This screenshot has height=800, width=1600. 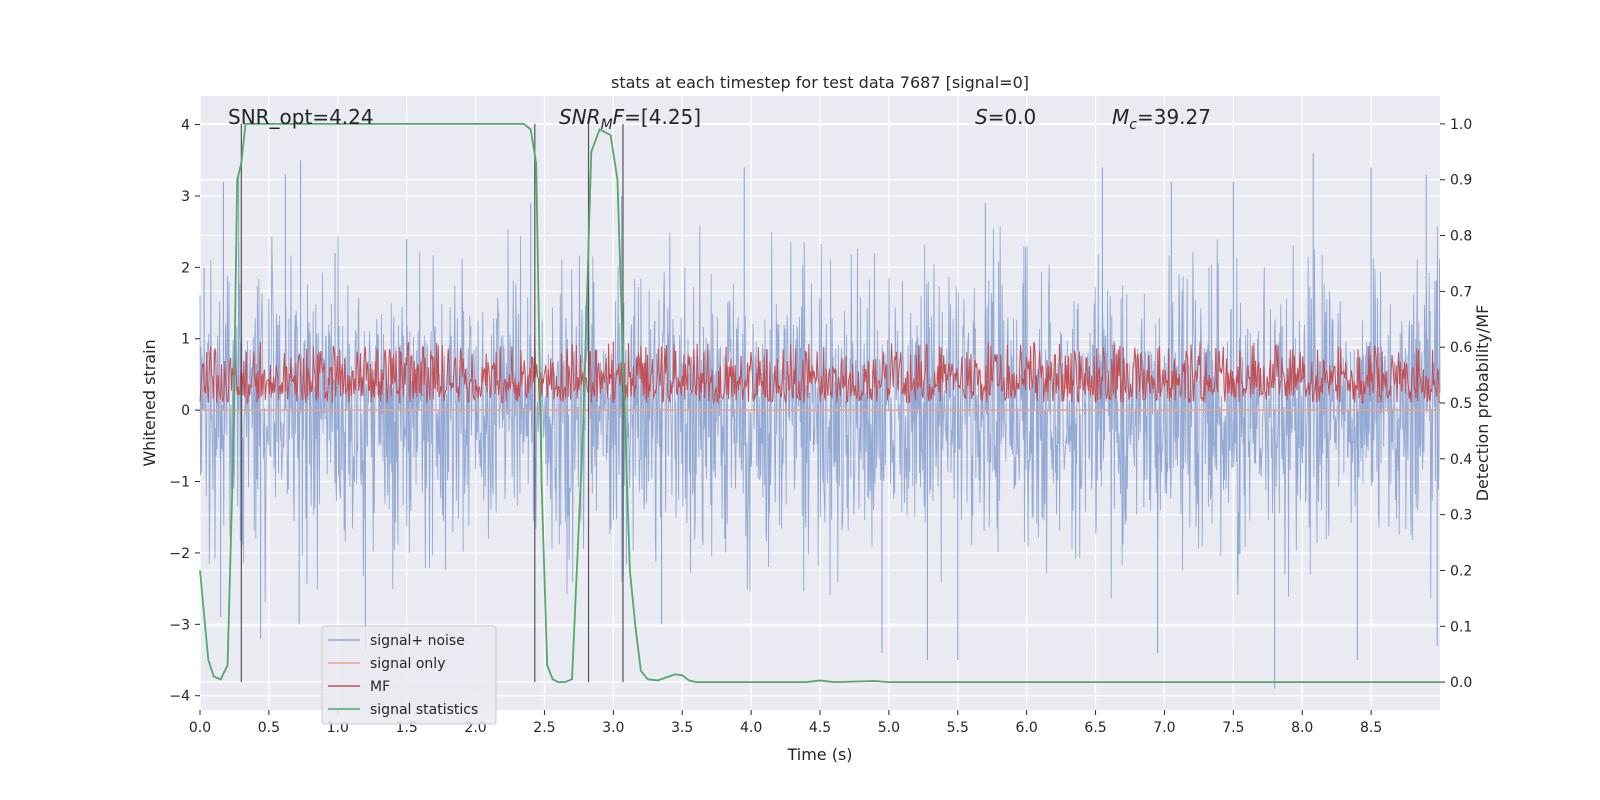 I want to click on y-tick-label-right: 0.7, so click(x=1461, y=292).